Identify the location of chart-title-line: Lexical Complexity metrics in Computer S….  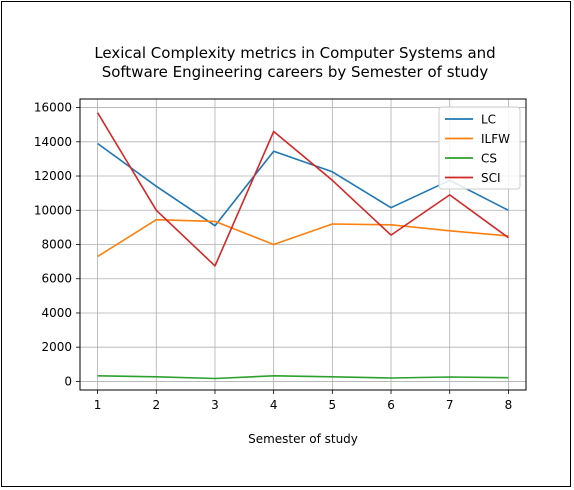
(294, 53).